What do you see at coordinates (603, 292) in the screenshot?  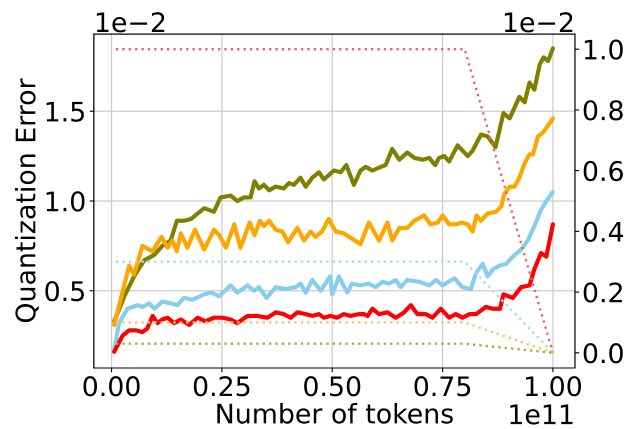 I see `y2-tick-label: 0.2` at bounding box center [603, 292].